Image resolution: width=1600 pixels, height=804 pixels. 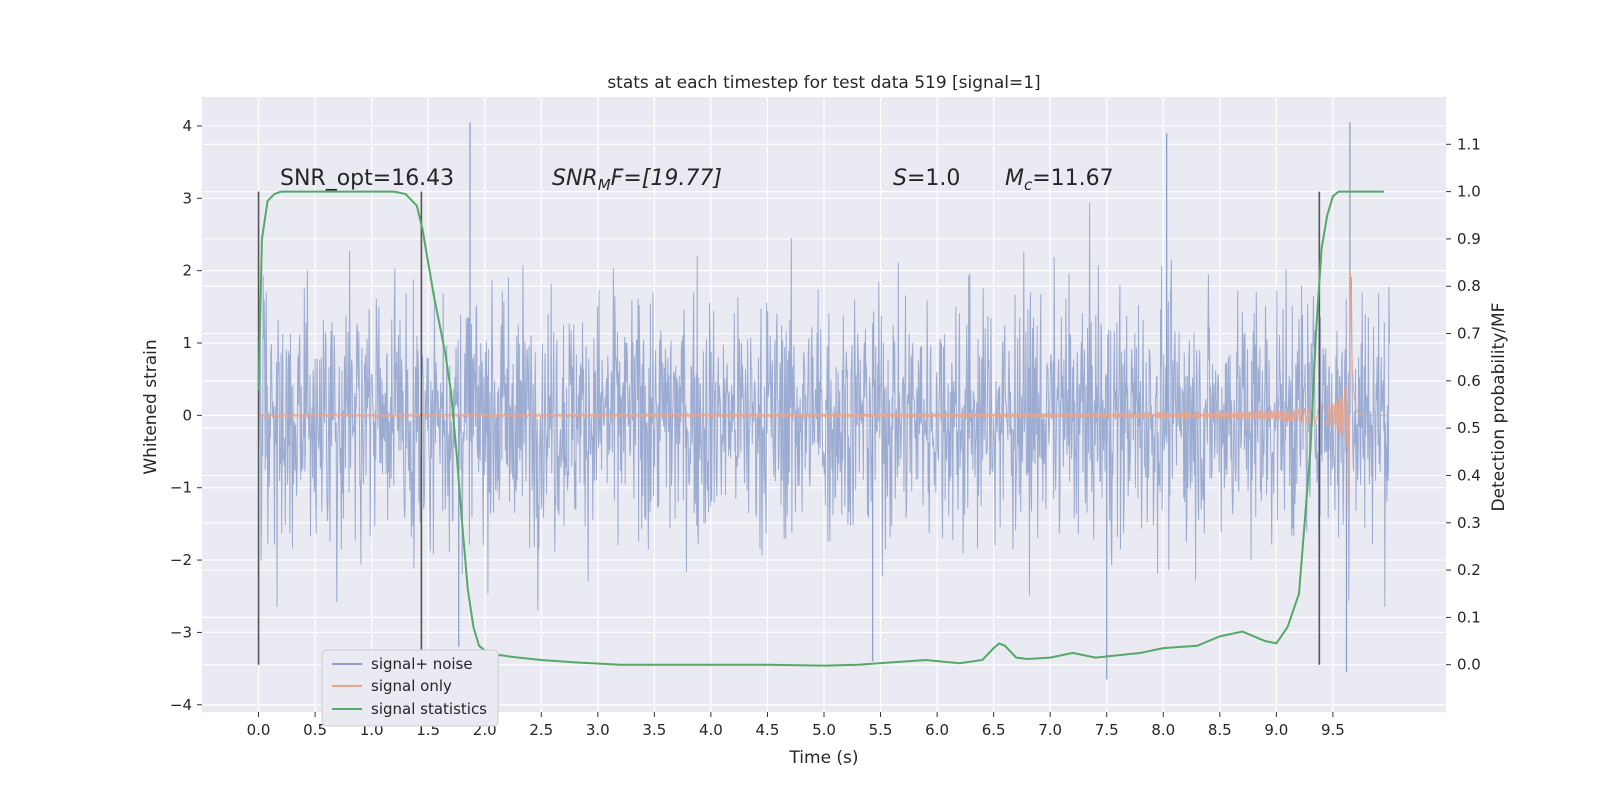 I want to click on x-tick-label: 0.0, so click(x=259, y=730).